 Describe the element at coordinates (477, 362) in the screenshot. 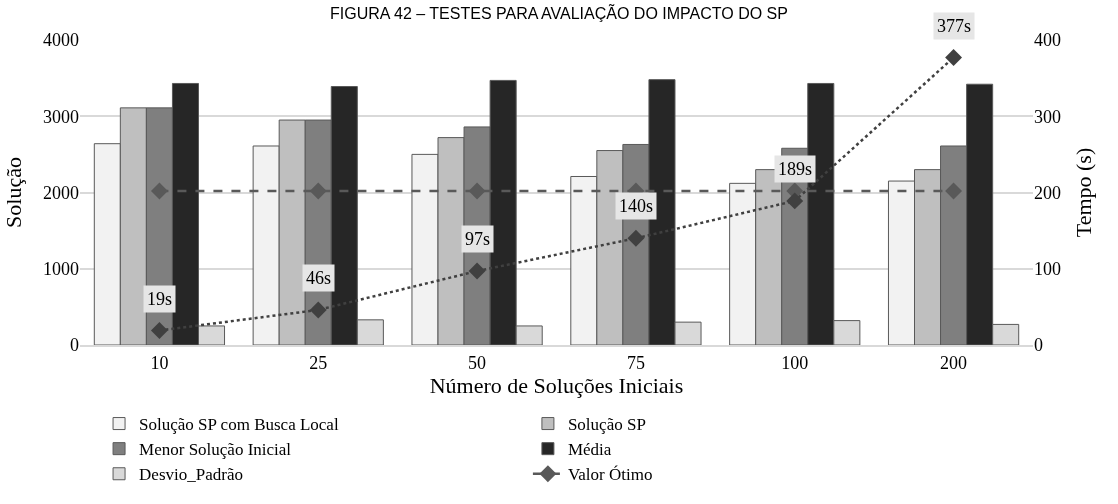

I see `x-tick-label: 50` at that location.